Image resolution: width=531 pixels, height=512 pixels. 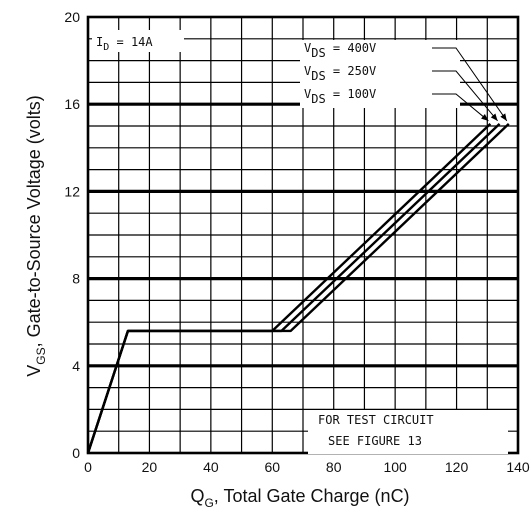 I want to click on y-tick-label: 12, so click(x=72, y=191).